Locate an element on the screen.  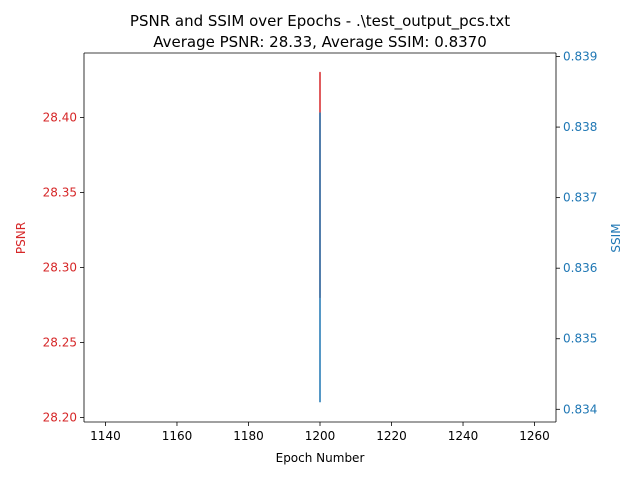
right-y-tick-label: 0.836 is located at coordinates (580, 268).